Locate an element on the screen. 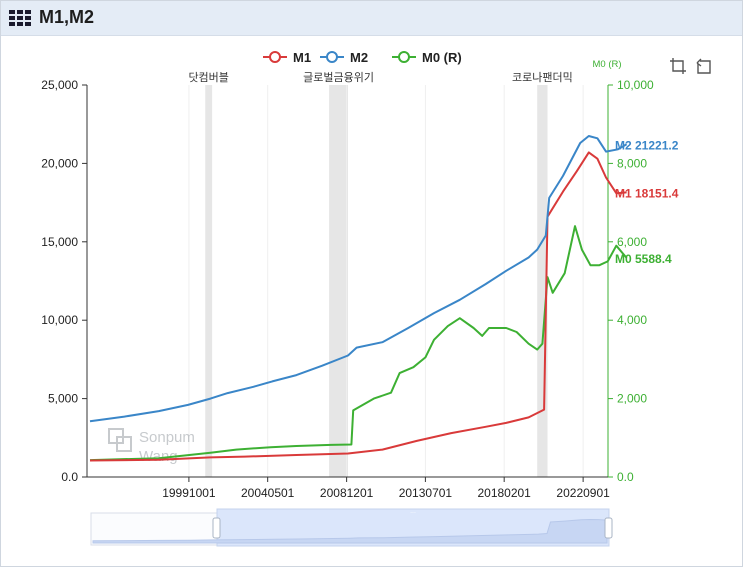 The image size is (743, 567). left-tick-label: 15,000 is located at coordinates (59, 242).